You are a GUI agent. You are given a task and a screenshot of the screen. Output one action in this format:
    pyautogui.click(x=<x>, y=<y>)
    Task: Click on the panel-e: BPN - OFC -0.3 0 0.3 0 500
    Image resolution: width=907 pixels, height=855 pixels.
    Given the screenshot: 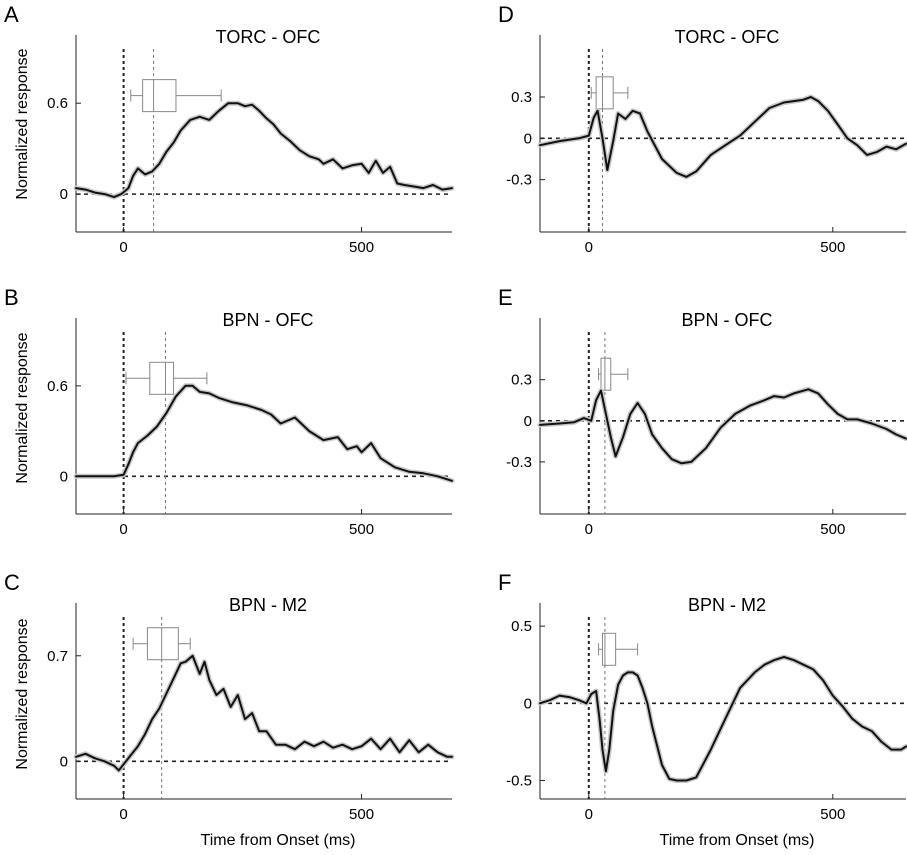 What is the action you would take?
    pyautogui.click(x=706, y=424)
    